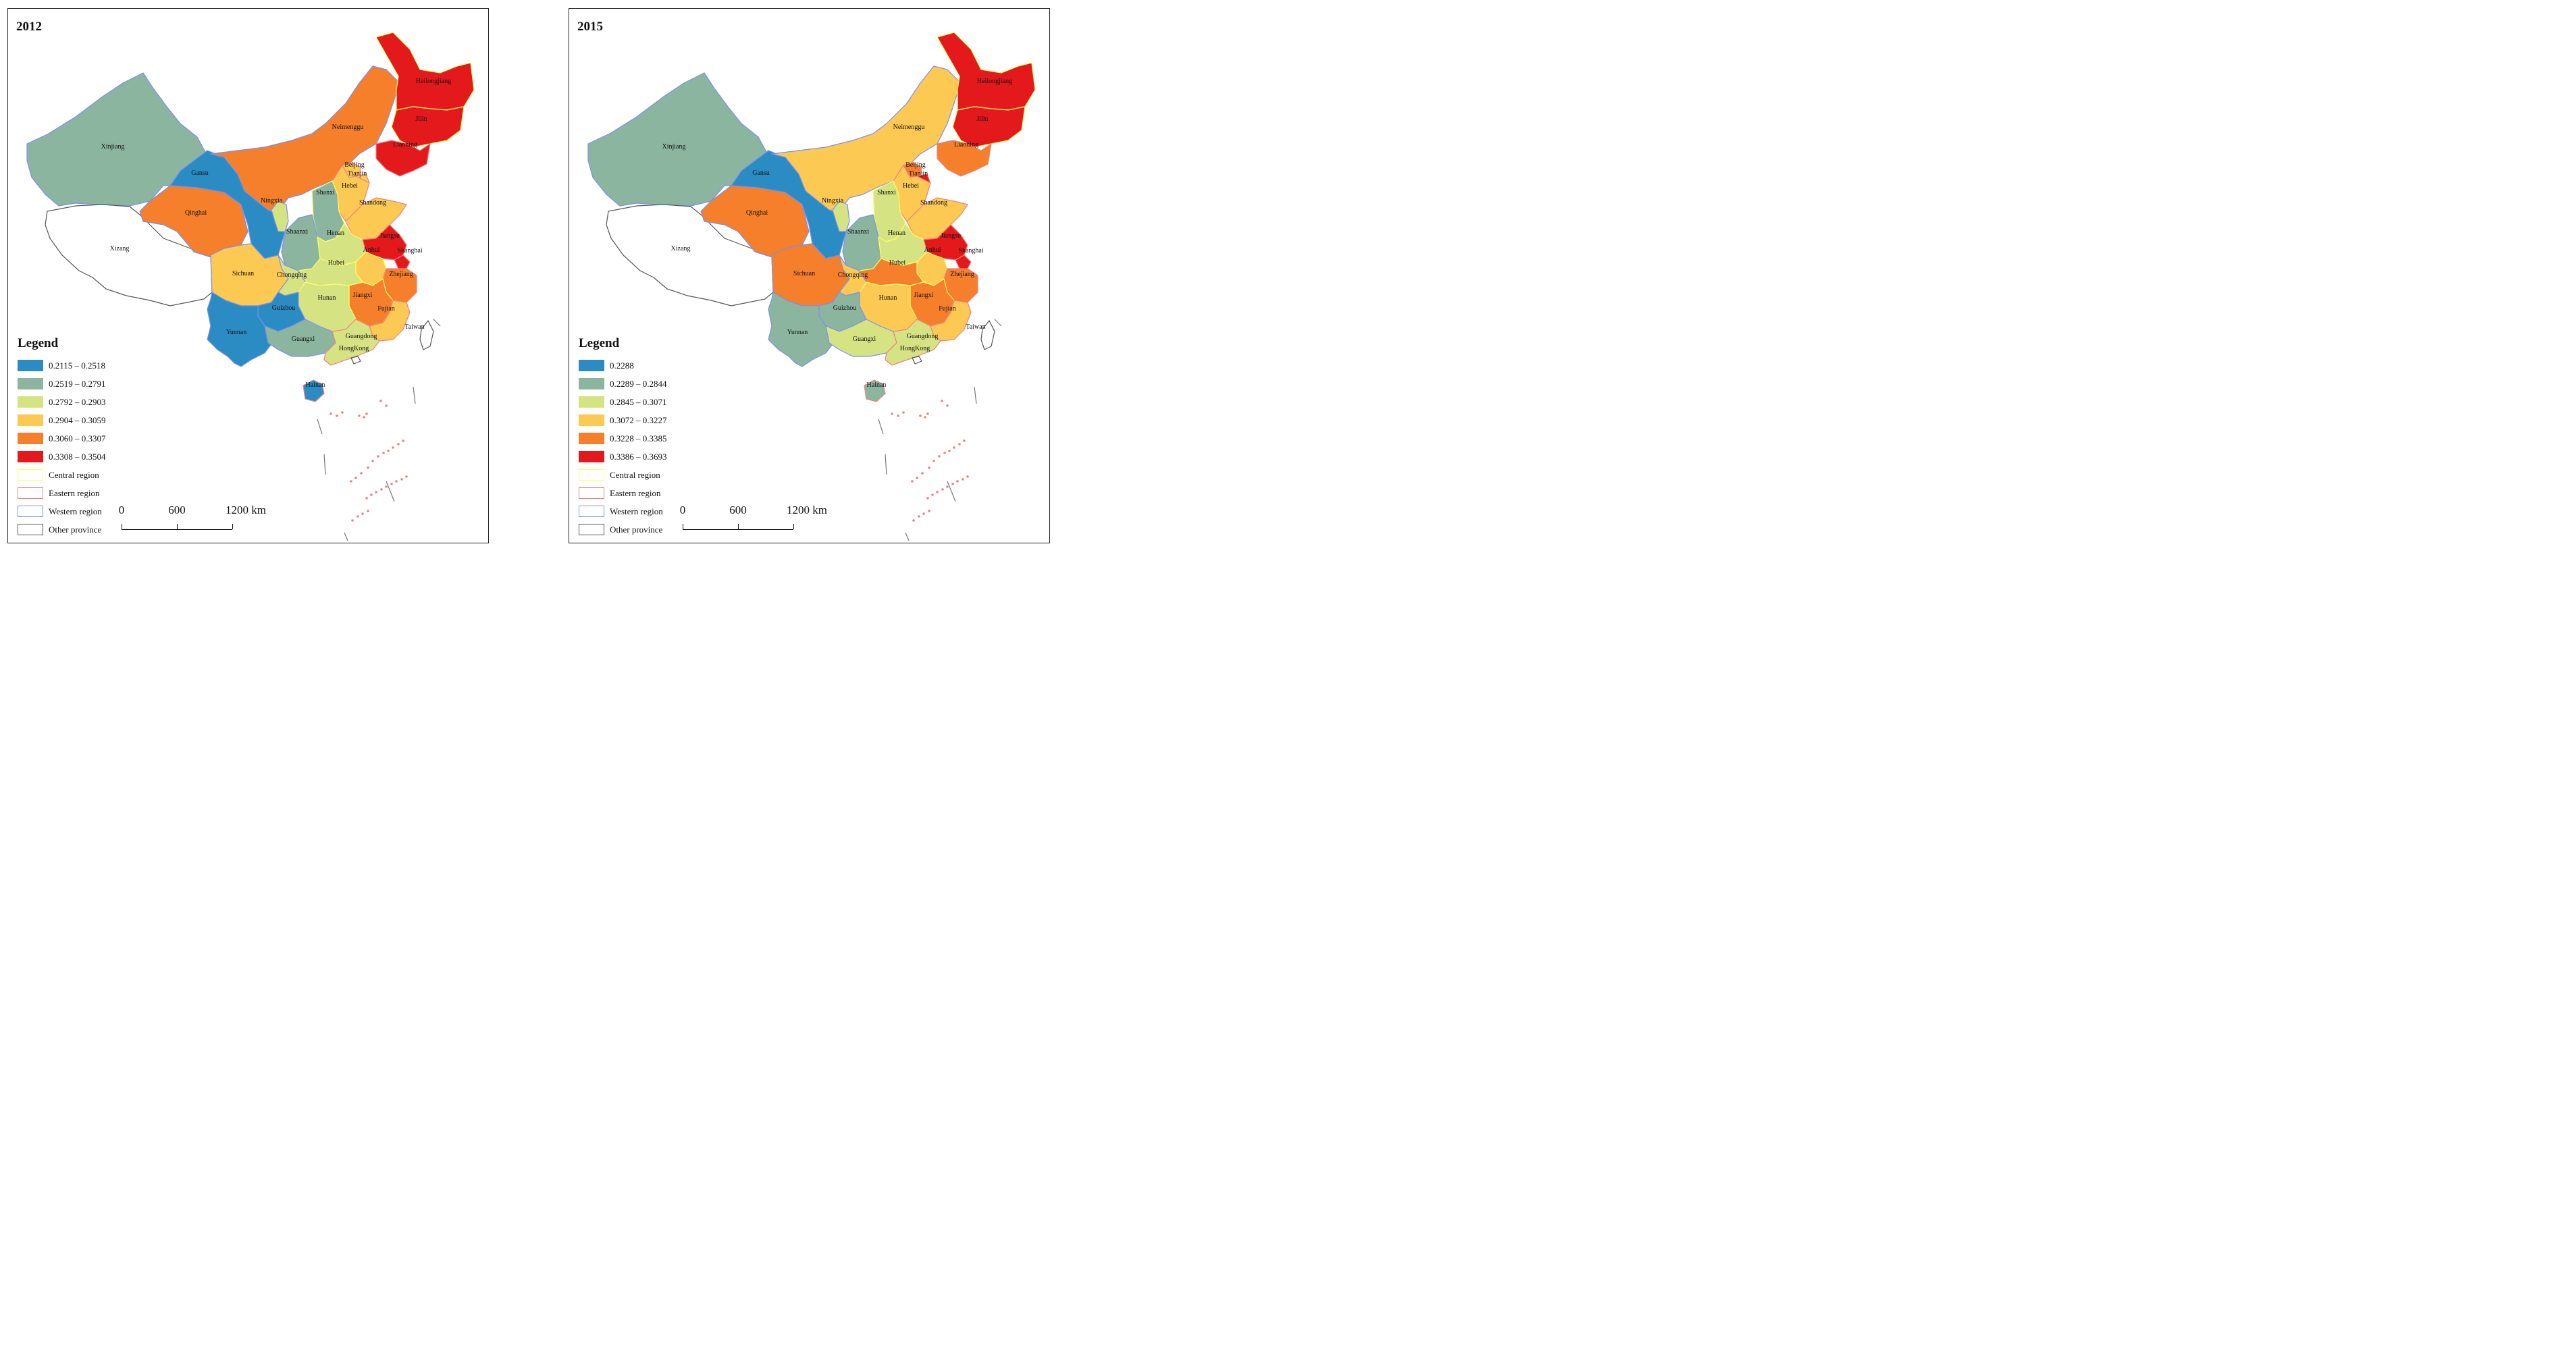 The width and height of the screenshot is (2576, 1350). What do you see at coordinates (335, 233) in the screenshot?
I see `province-label-henan: Henan` at bounding box center [335, 233].